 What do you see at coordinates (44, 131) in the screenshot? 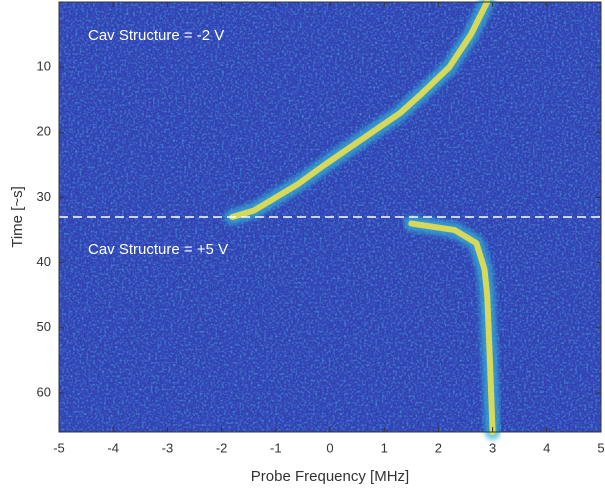
I see `y-tick-label: 20` at bounding box center [44, 131].